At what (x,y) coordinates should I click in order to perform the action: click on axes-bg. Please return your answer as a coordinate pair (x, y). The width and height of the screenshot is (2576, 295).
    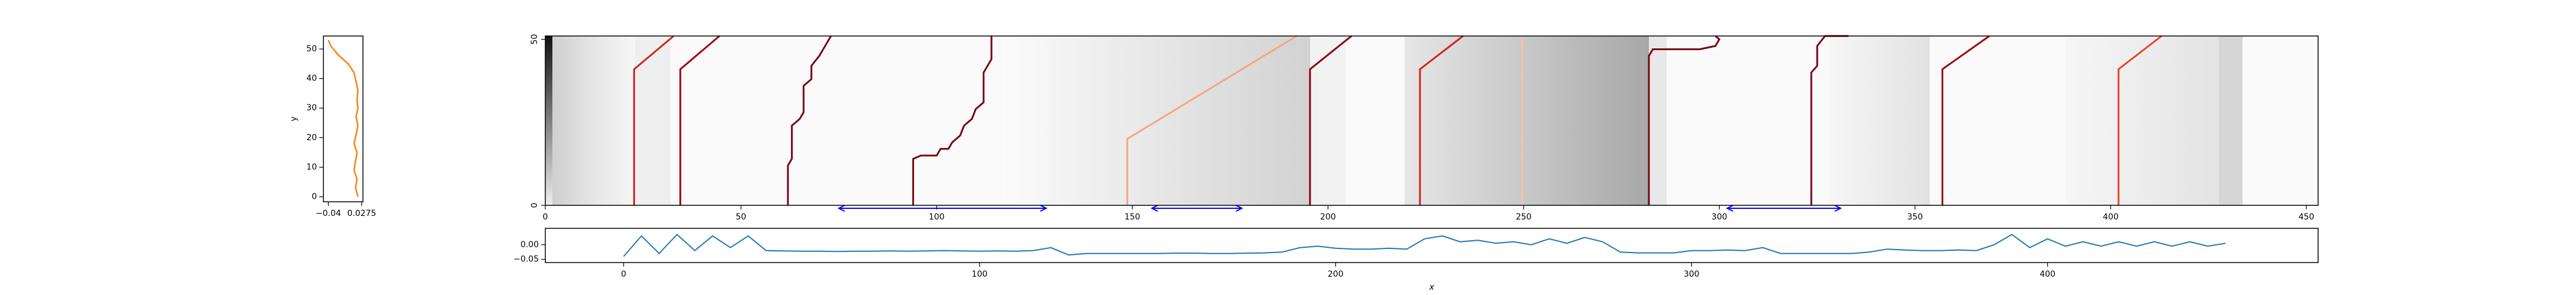
    Looking at the image, I should click on (1431, 245).